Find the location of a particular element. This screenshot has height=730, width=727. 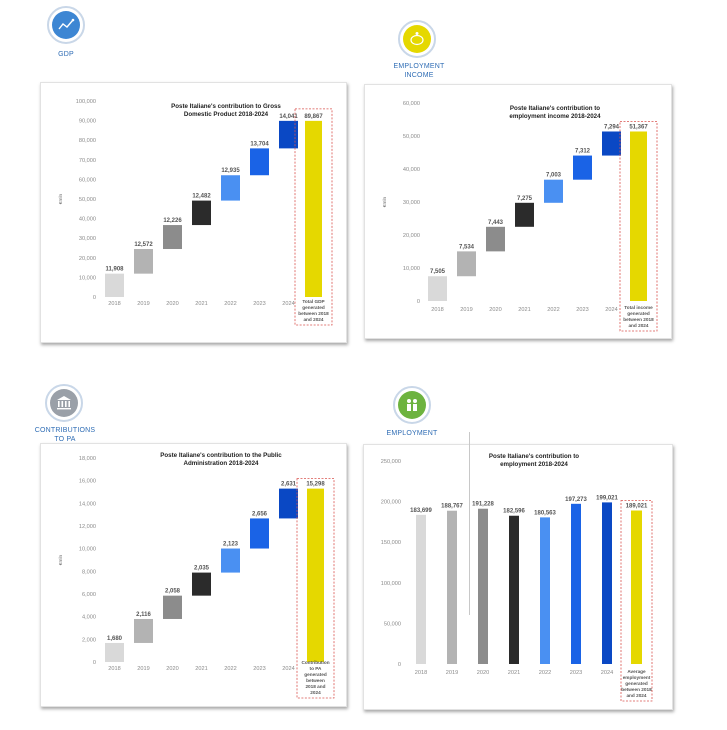

y-tick-label: 6,000 is located at coordinates (89, 595).